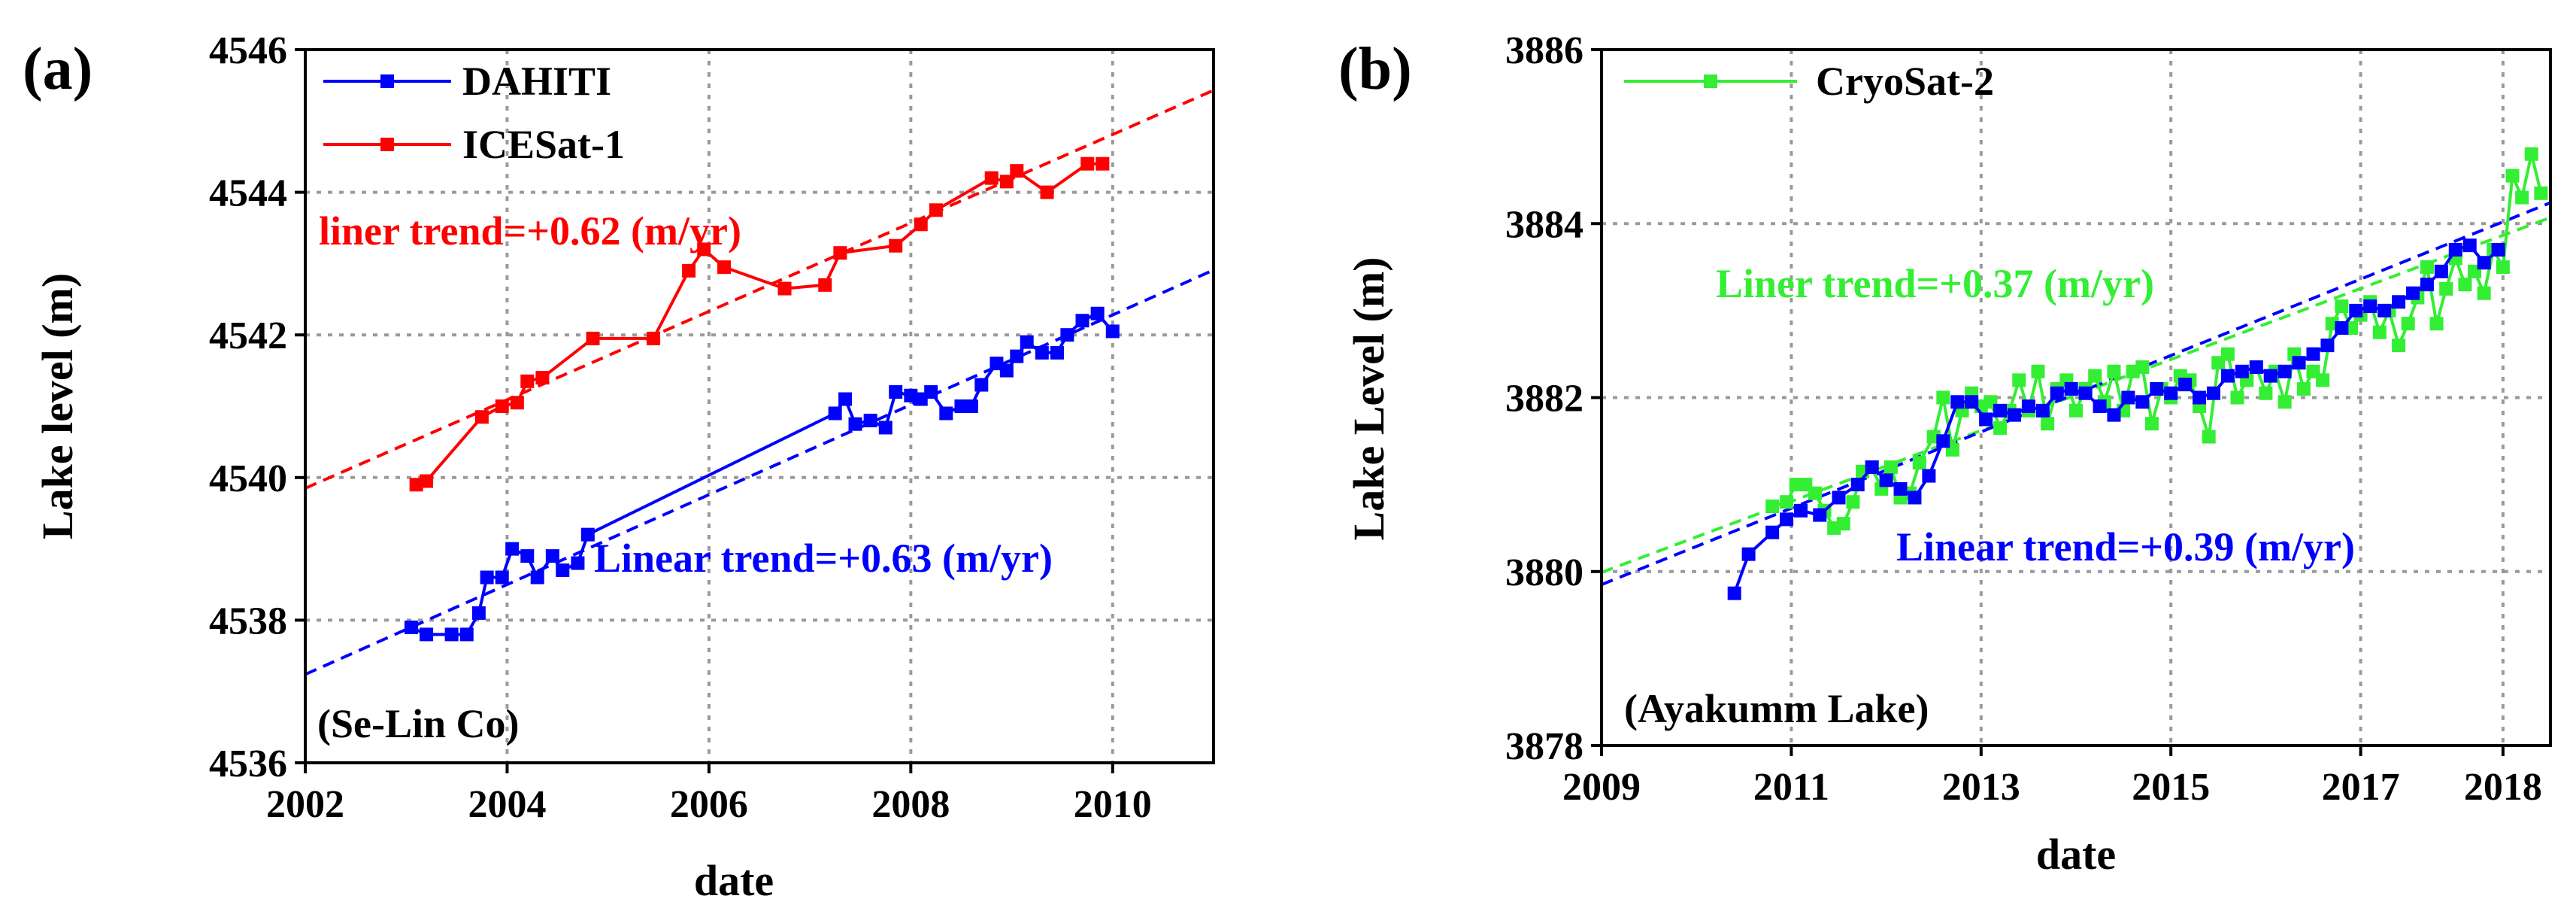 This screenshot has height=908, width=2576. I want to click on y-tick-label: 4536, so click(248, 763).